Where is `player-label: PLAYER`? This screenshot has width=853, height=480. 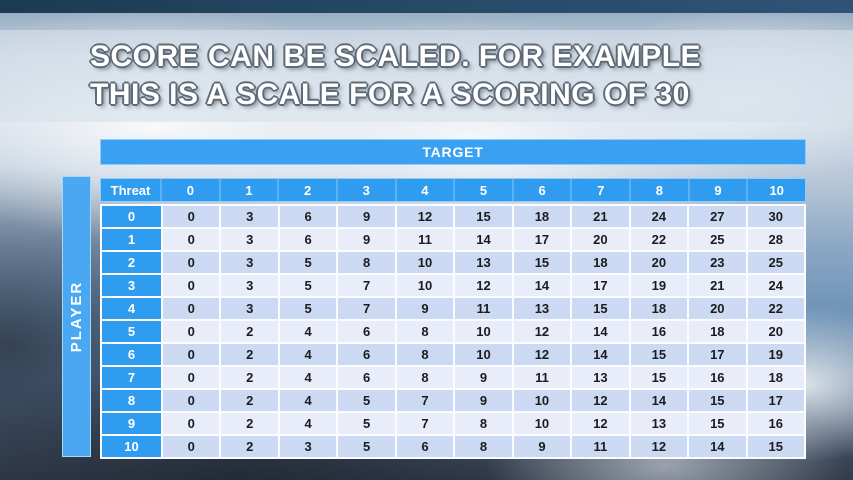 player-label: PLAYER is located at coordinates (76, 316).